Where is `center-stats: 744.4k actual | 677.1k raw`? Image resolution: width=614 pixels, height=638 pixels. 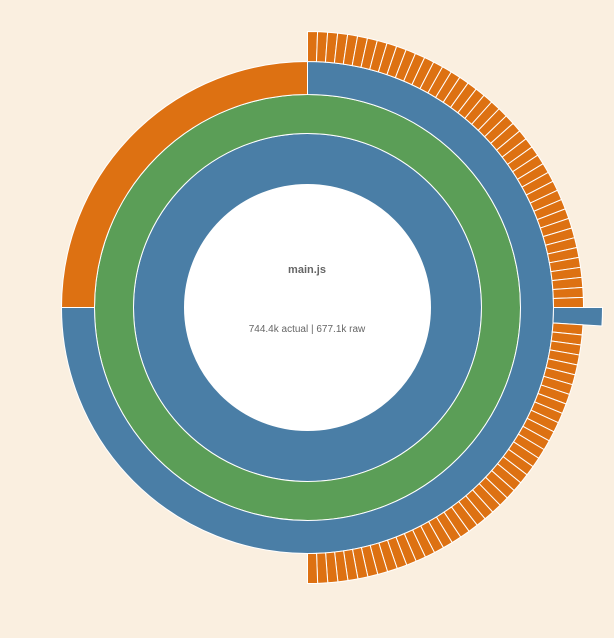
center-stats: 744.4k actual | 677.1k raw is located at coordinates (307, 329).